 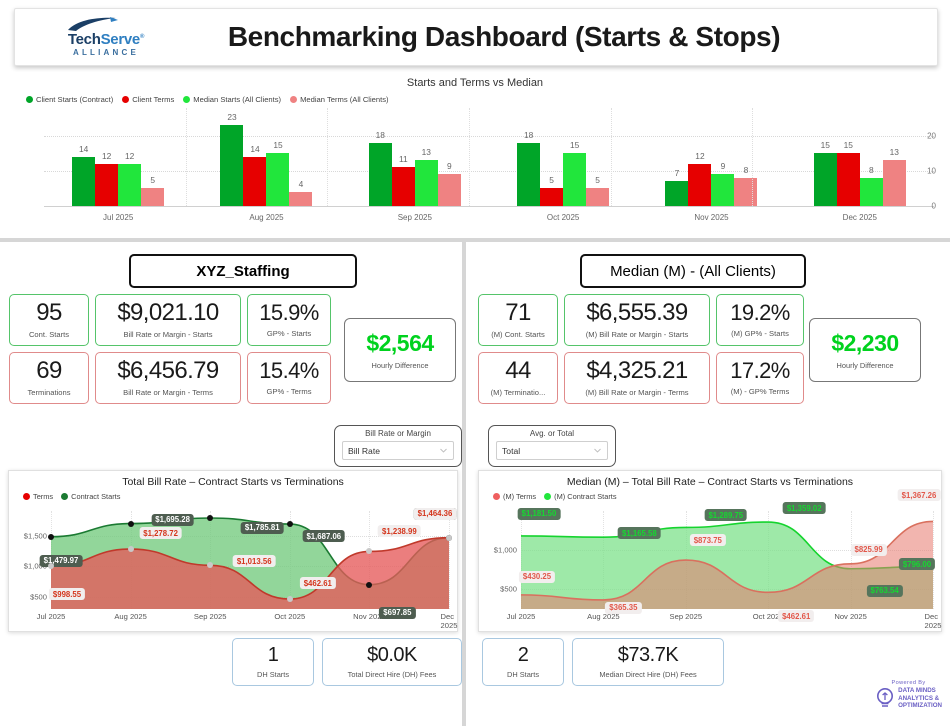 What do you see at coordinates (148, 99) in the screenshot?
I see `legend-item-client-terms: Client Terms` at bounding box center [148, 99].